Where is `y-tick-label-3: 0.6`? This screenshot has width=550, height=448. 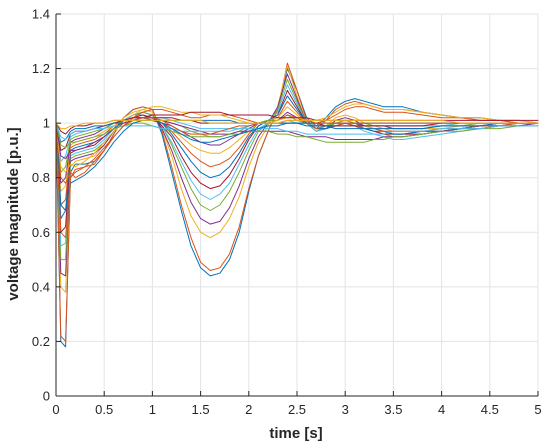
y-tick-label-3: 0.6 is located at coordinates (41, 232).